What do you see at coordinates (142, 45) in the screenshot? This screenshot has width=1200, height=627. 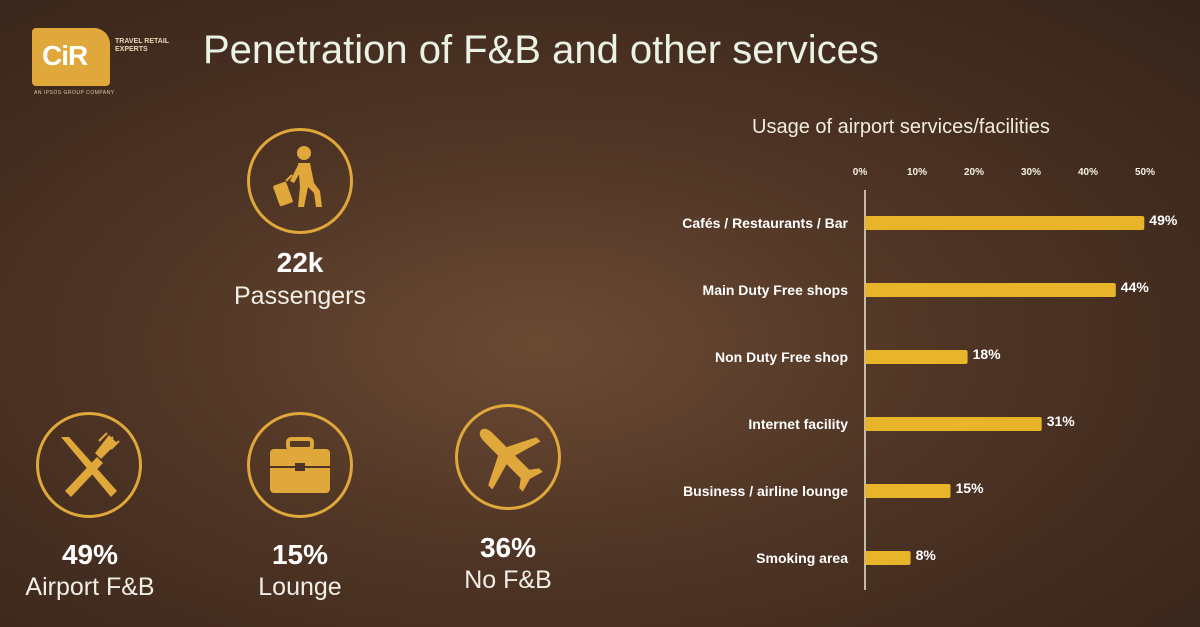 I see `logo-tagline: TRAVEL RETAIL EXPERTS` at bounding box center [142, 45].